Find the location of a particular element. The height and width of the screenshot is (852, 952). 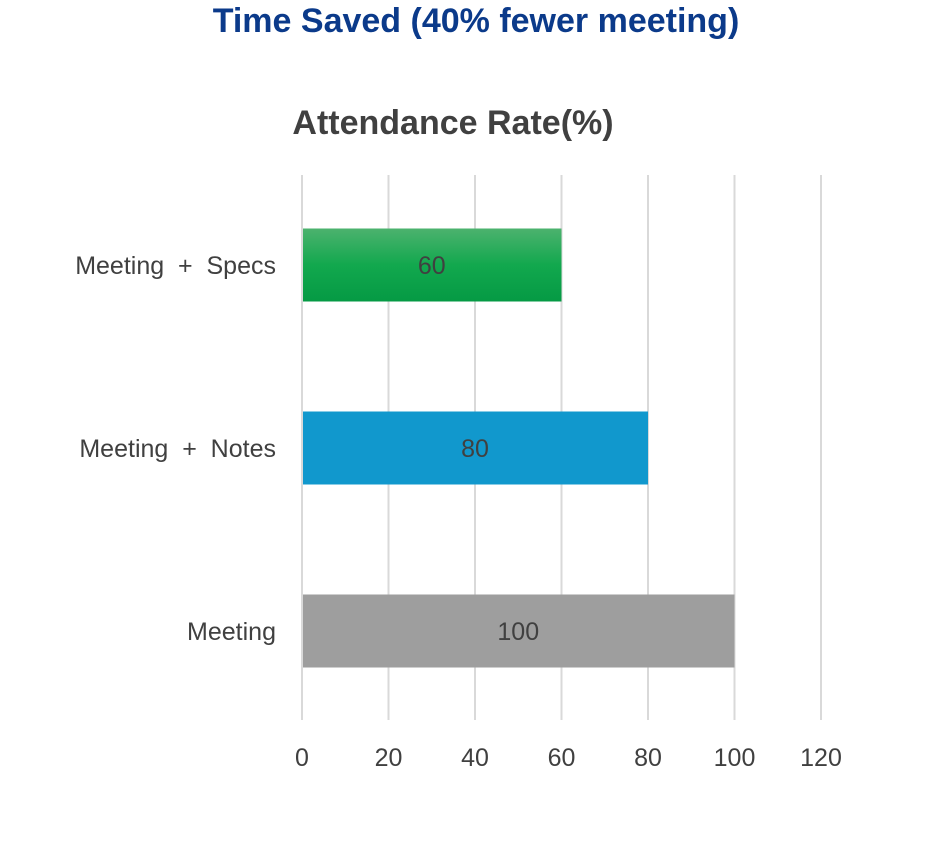

category-label: Meeting + Specs is located at coordinates (175, 266).